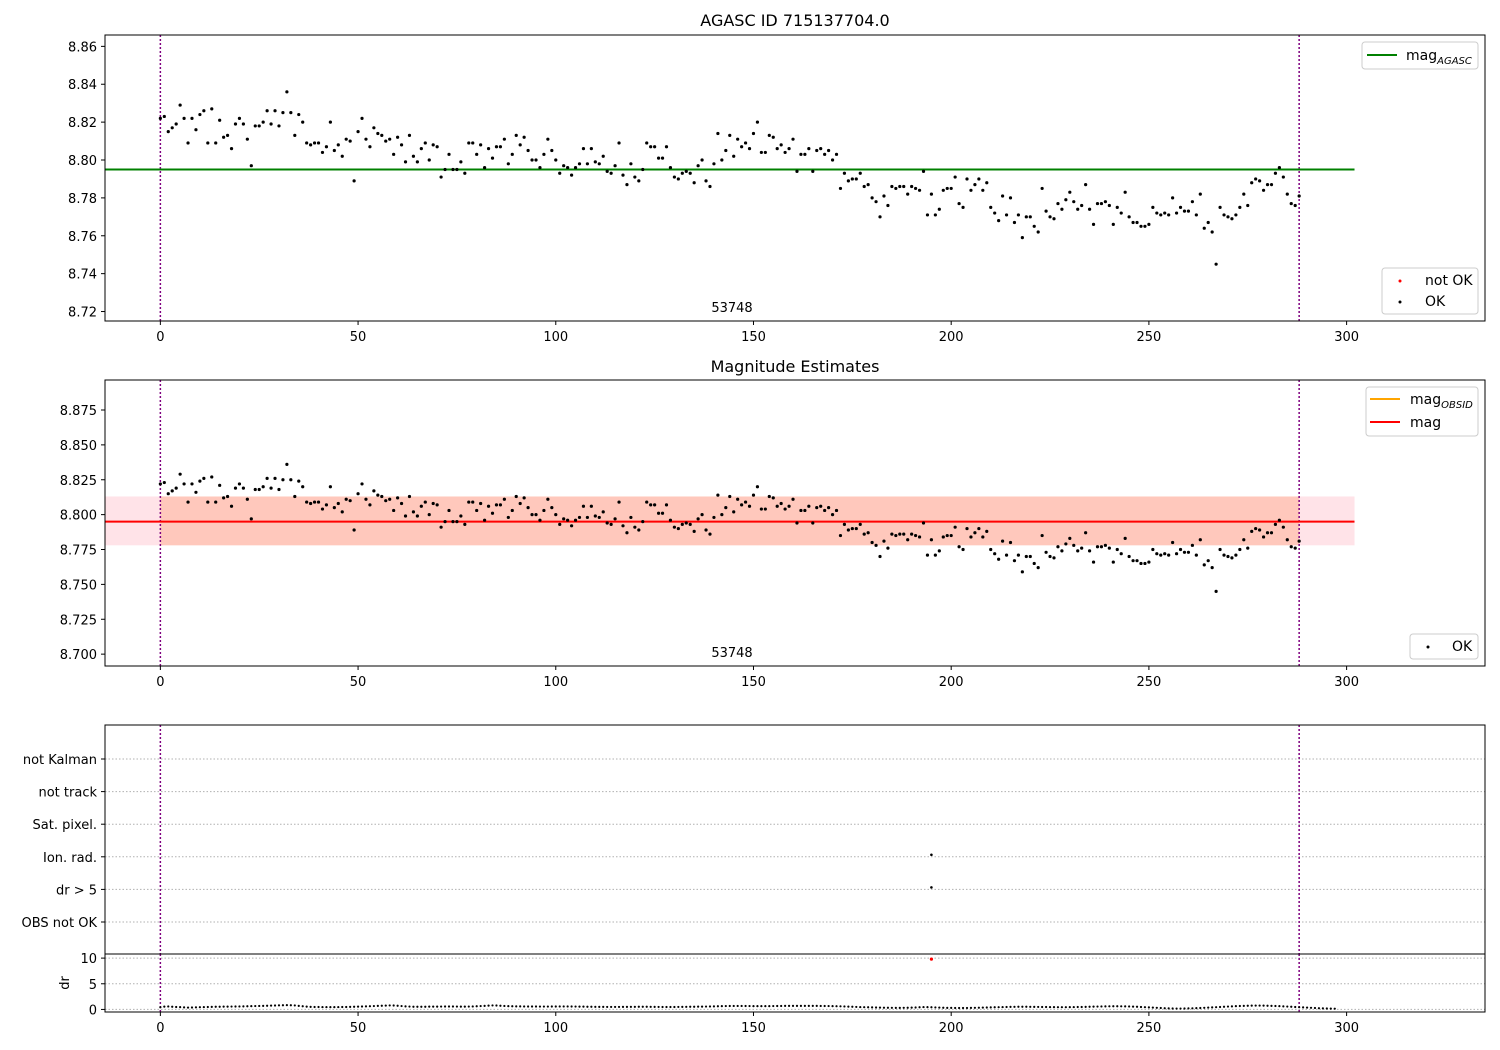 This screenshot has width=1500, height=1050. I want to click on panel-agasc-annotation: 53748, so click(731, 308).